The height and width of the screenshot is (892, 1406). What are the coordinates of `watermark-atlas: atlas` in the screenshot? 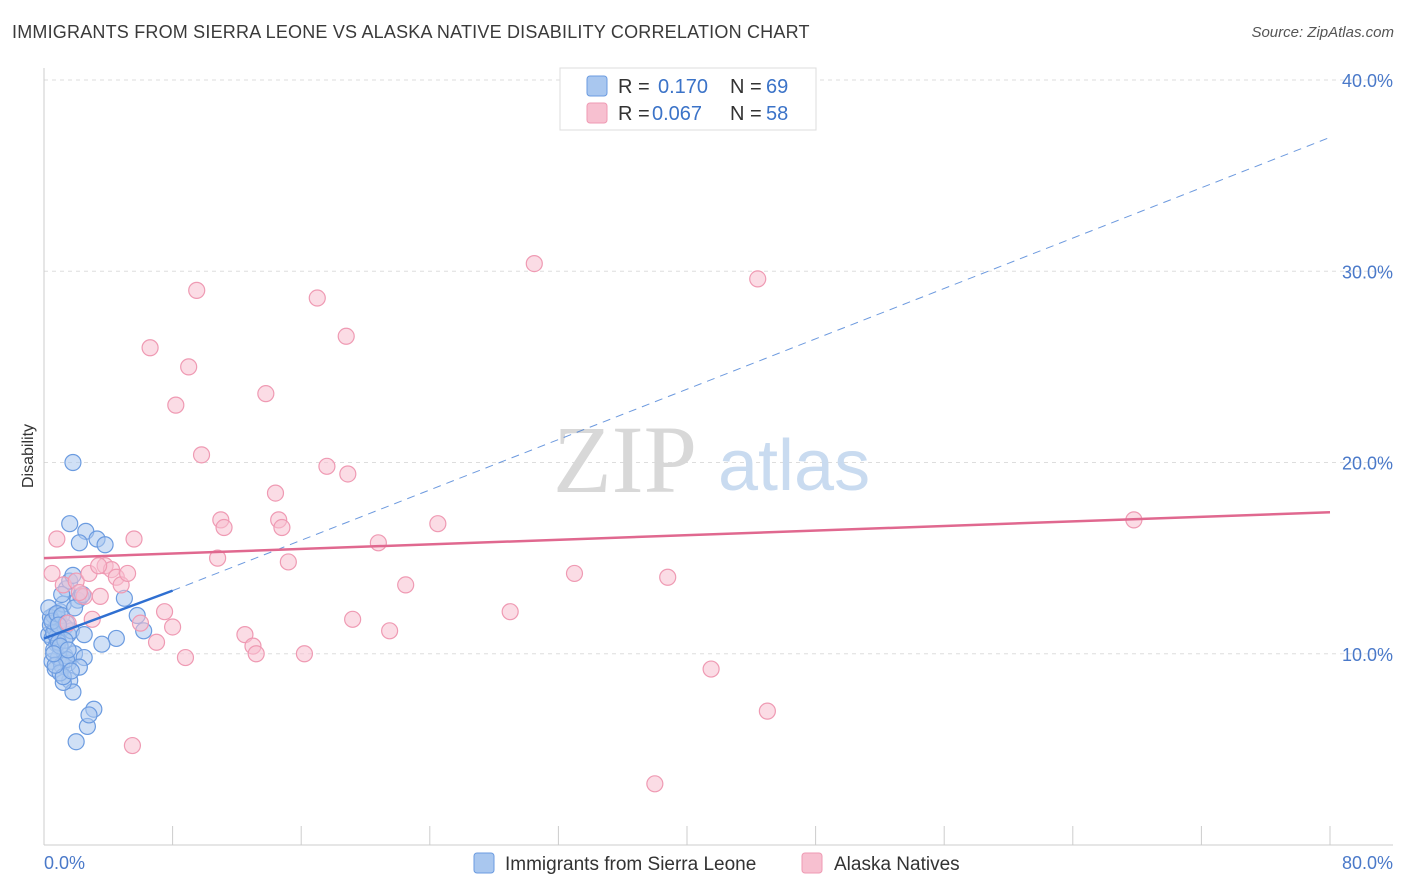 It's located at (794, 466).